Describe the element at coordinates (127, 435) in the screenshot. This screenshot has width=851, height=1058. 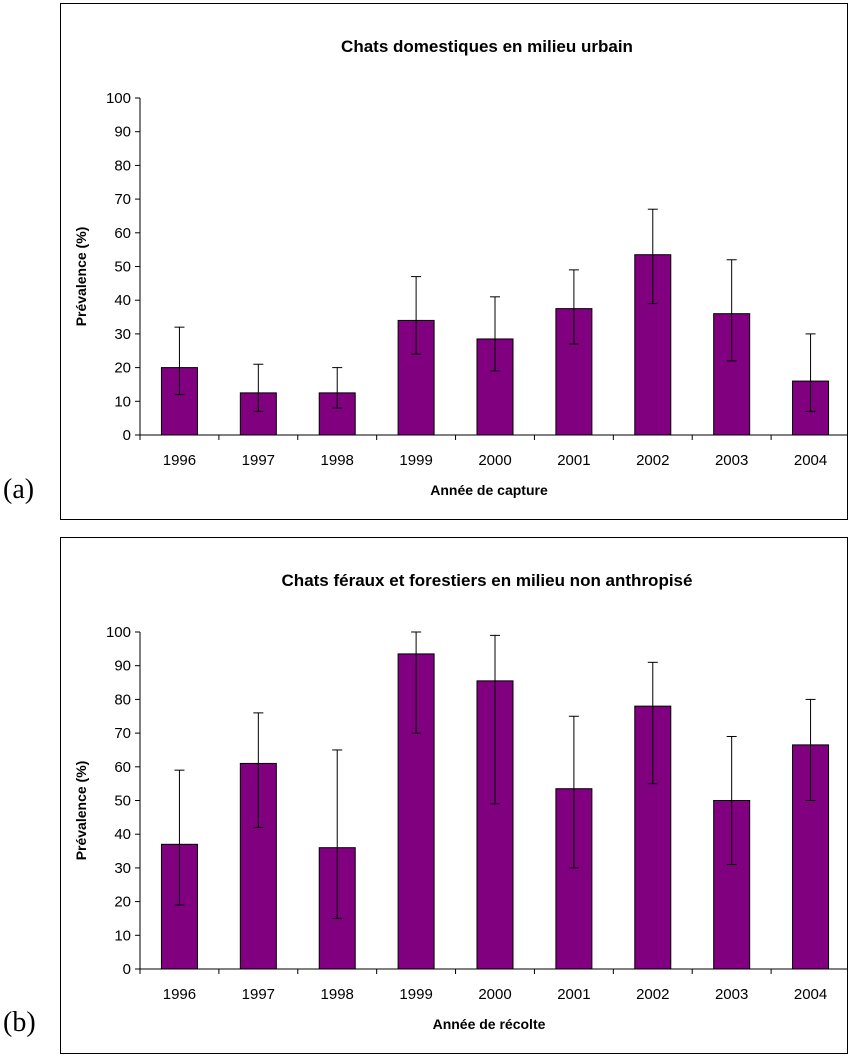
I see `chart-a-y-tick-label: 0` at that location.